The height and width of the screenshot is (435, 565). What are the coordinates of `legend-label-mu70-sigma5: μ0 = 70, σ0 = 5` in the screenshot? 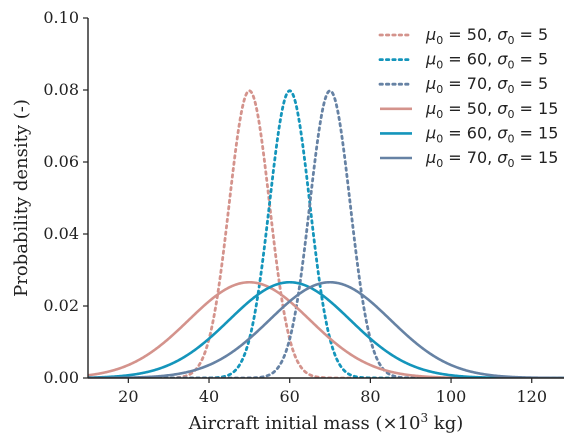 It's located at (486, 85).